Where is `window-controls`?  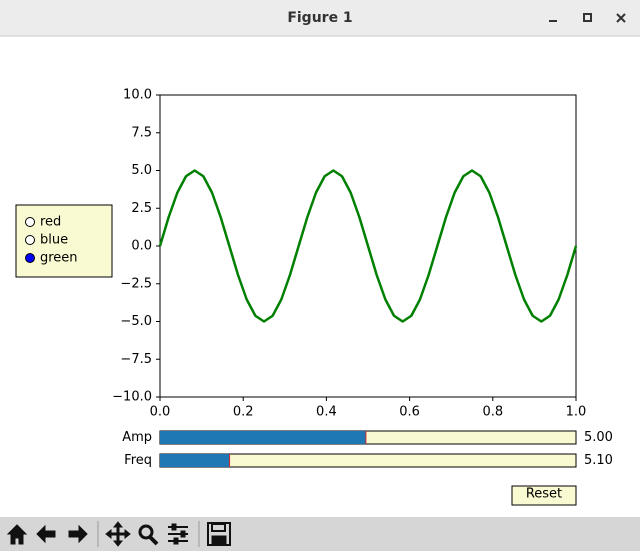
window-controls is located at coordinates (587, 18).